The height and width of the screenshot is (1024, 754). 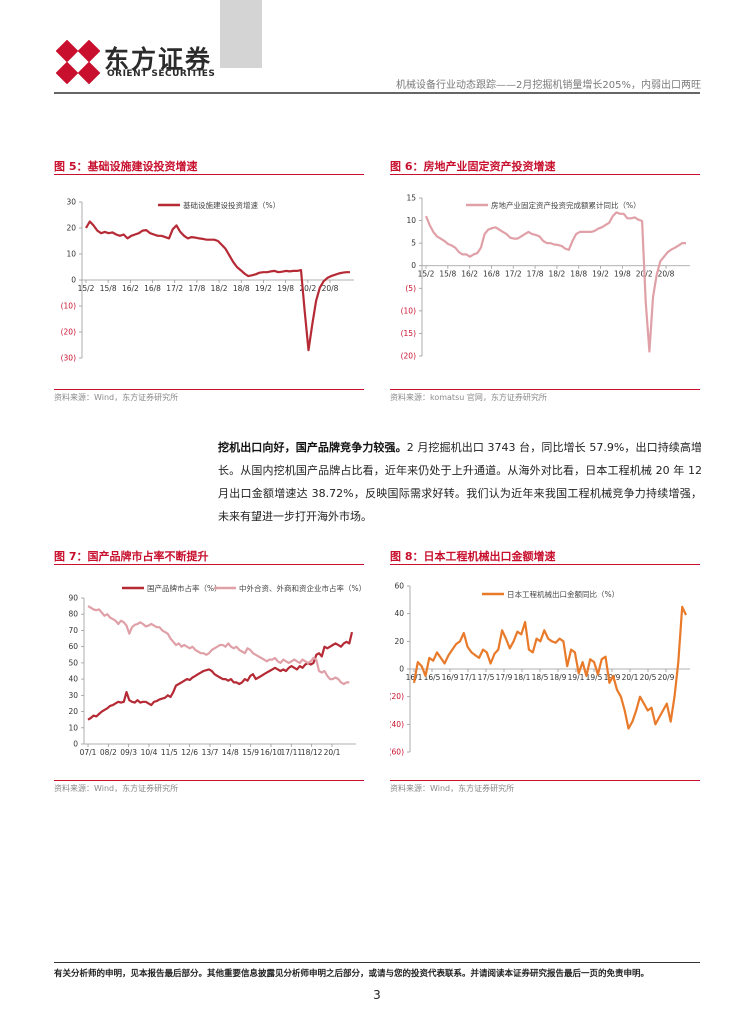 What do you see at coordinates (209, 780) in the screenshot?
I see `fig7-source-rule` at bounding box center [209, 780].